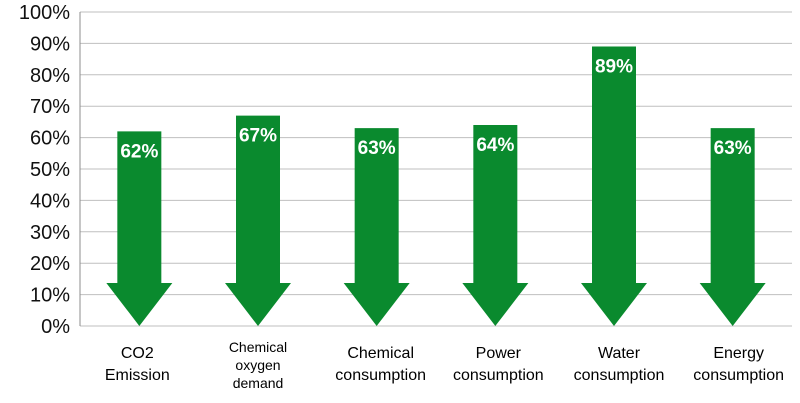  What do you see at coordinates (55, 327) in the screenshot?
I see `y-tick-label: 0%` at bounding box center [55, 327].